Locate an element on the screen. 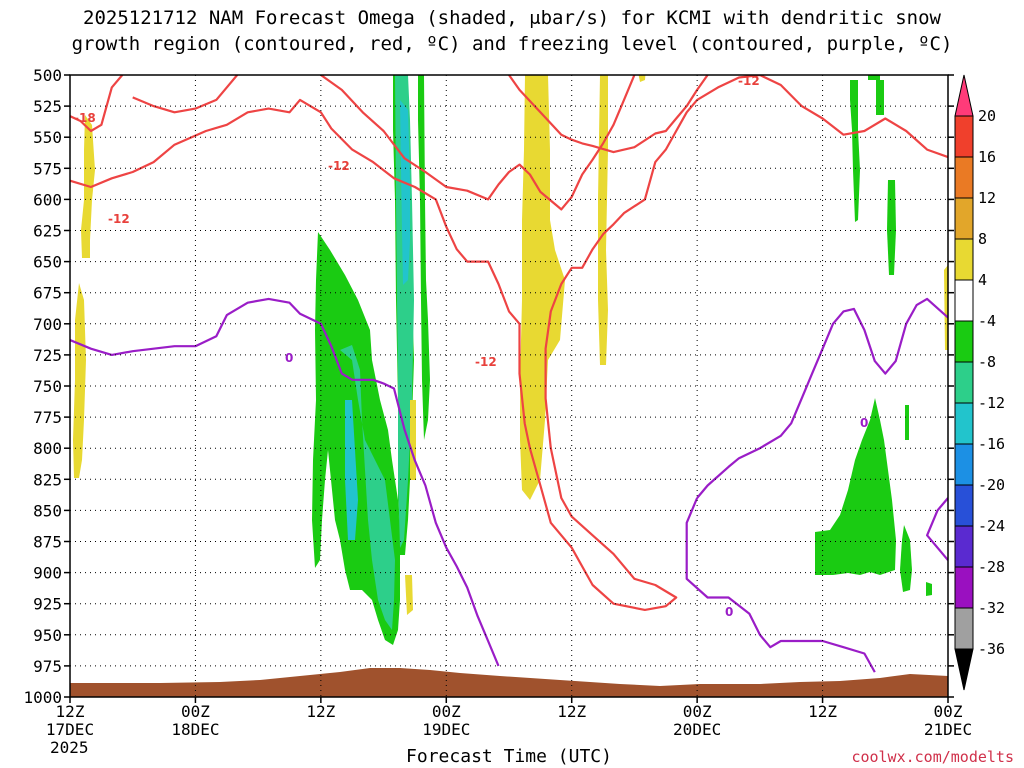 Image resolution: width=1024 pixels, height=768 pixels. y-tick-label-975: 975 is located at coordinates (47, 666).